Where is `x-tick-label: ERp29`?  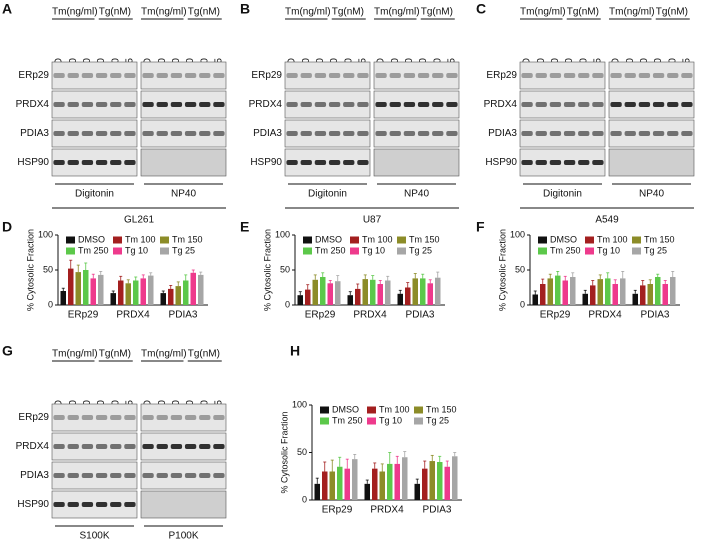 x-tick-label: ERp29 is located at coordinates (555, 315).